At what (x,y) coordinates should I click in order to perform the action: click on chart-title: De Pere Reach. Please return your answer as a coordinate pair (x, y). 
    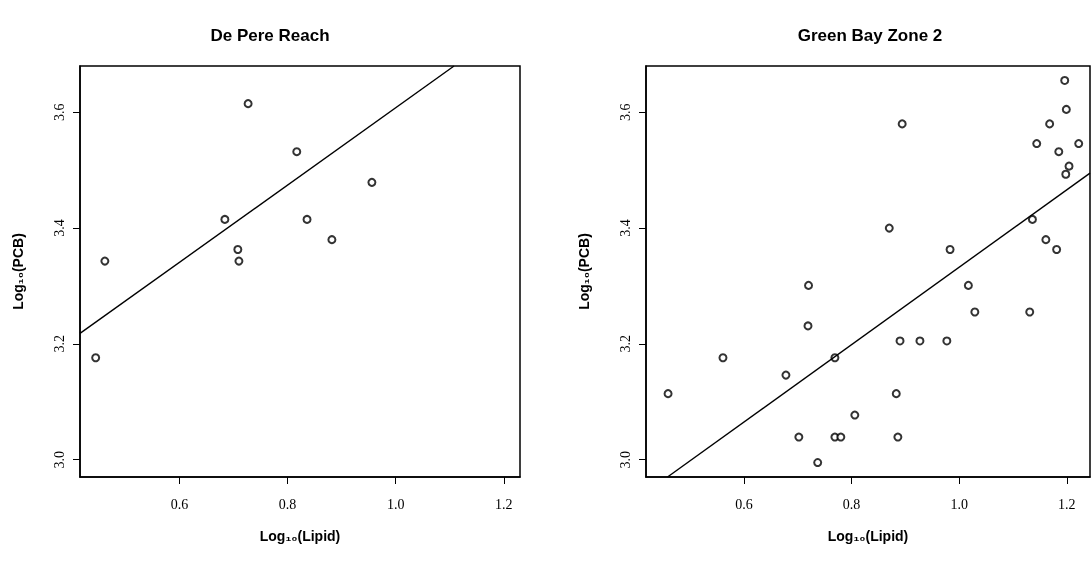
    Looking at the image, I should click on (270, 35).